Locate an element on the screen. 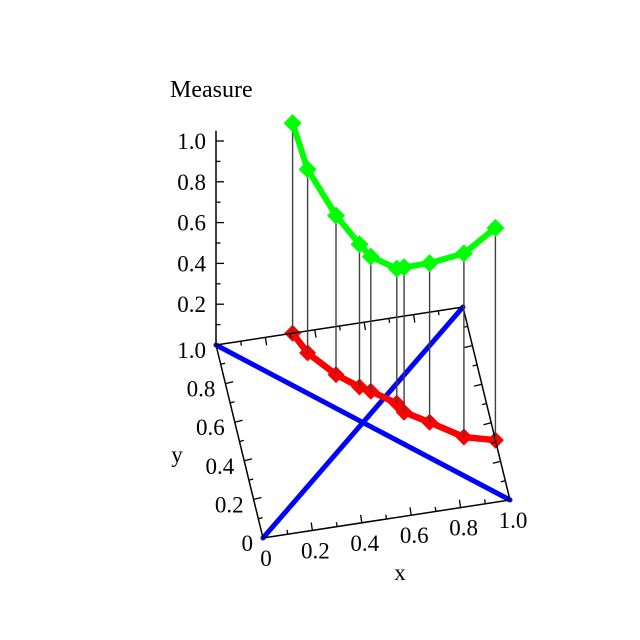  base-projection-line is located at coordinates (394, 386).